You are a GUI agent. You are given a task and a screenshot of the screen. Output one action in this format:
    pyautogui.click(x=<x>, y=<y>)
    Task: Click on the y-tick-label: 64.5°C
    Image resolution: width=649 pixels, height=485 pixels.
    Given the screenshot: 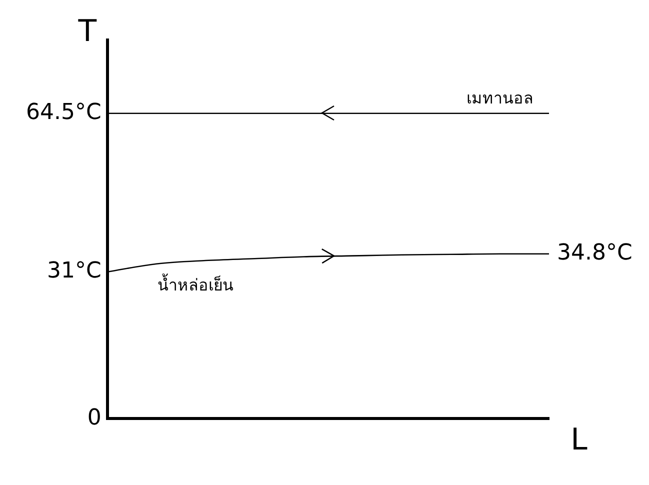 What is the action you would take?
    pyautogui.click(x=64, y=113)
    